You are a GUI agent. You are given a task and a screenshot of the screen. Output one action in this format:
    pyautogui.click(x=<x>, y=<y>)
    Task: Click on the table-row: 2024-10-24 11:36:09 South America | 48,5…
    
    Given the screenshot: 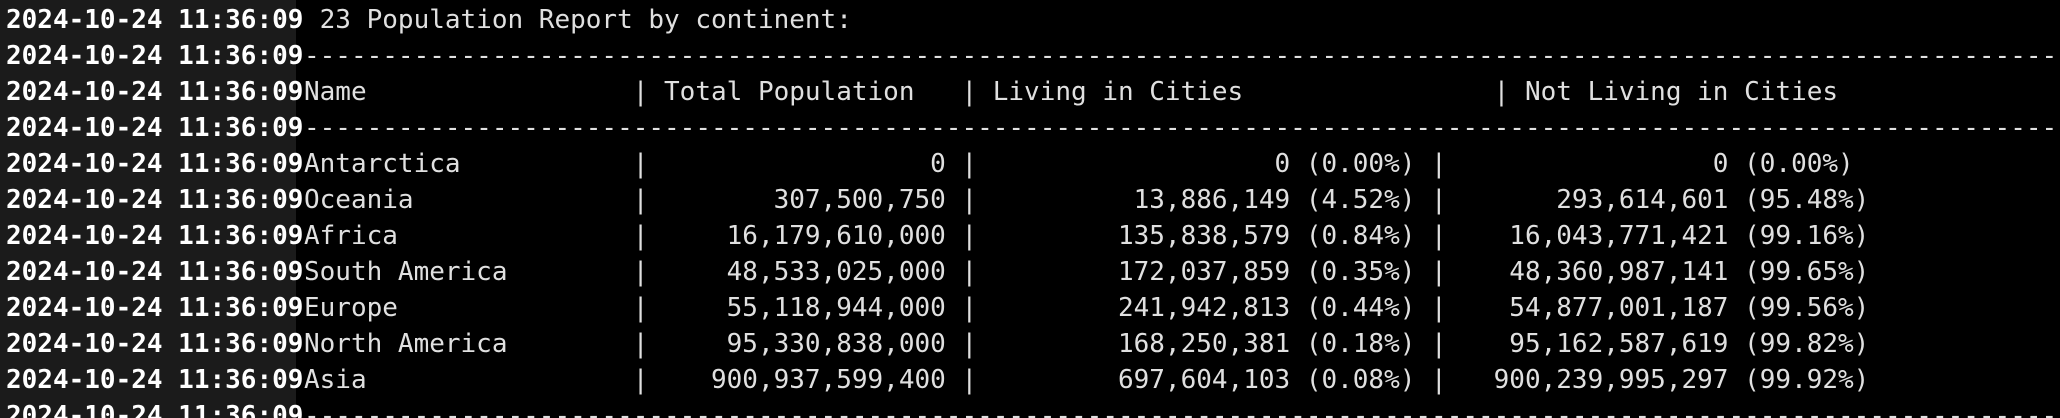 What is the action you would take?
    pyautogui.click(x=1030, y=272)
    